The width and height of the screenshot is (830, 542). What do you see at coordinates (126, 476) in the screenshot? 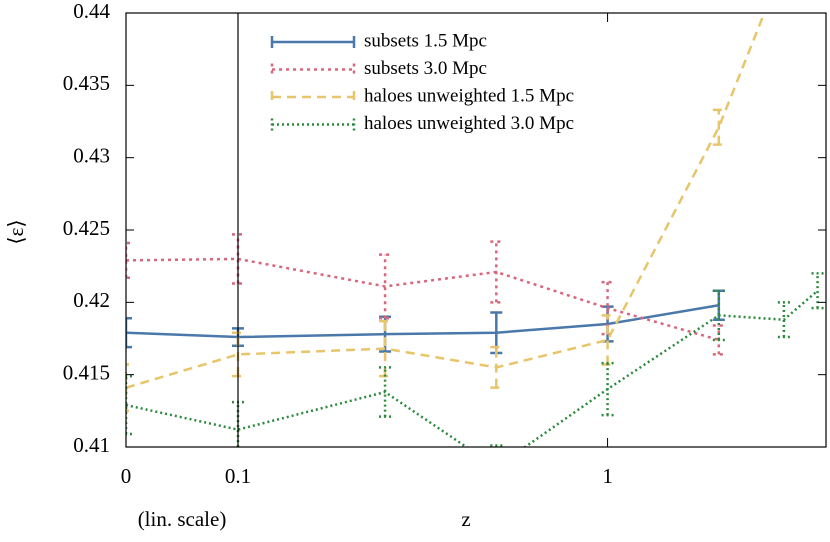
I see `x-tick-label: 0` at bounding box center [126, 476].